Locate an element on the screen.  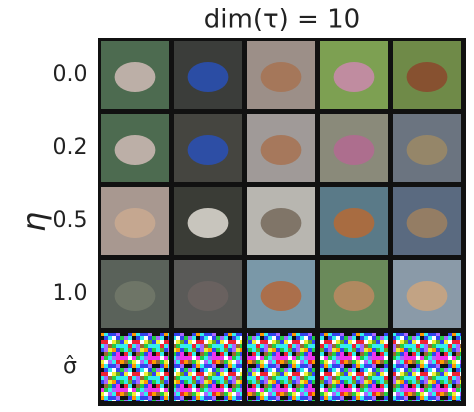
row-label: 1.0 is located at coordinates (70, 293).